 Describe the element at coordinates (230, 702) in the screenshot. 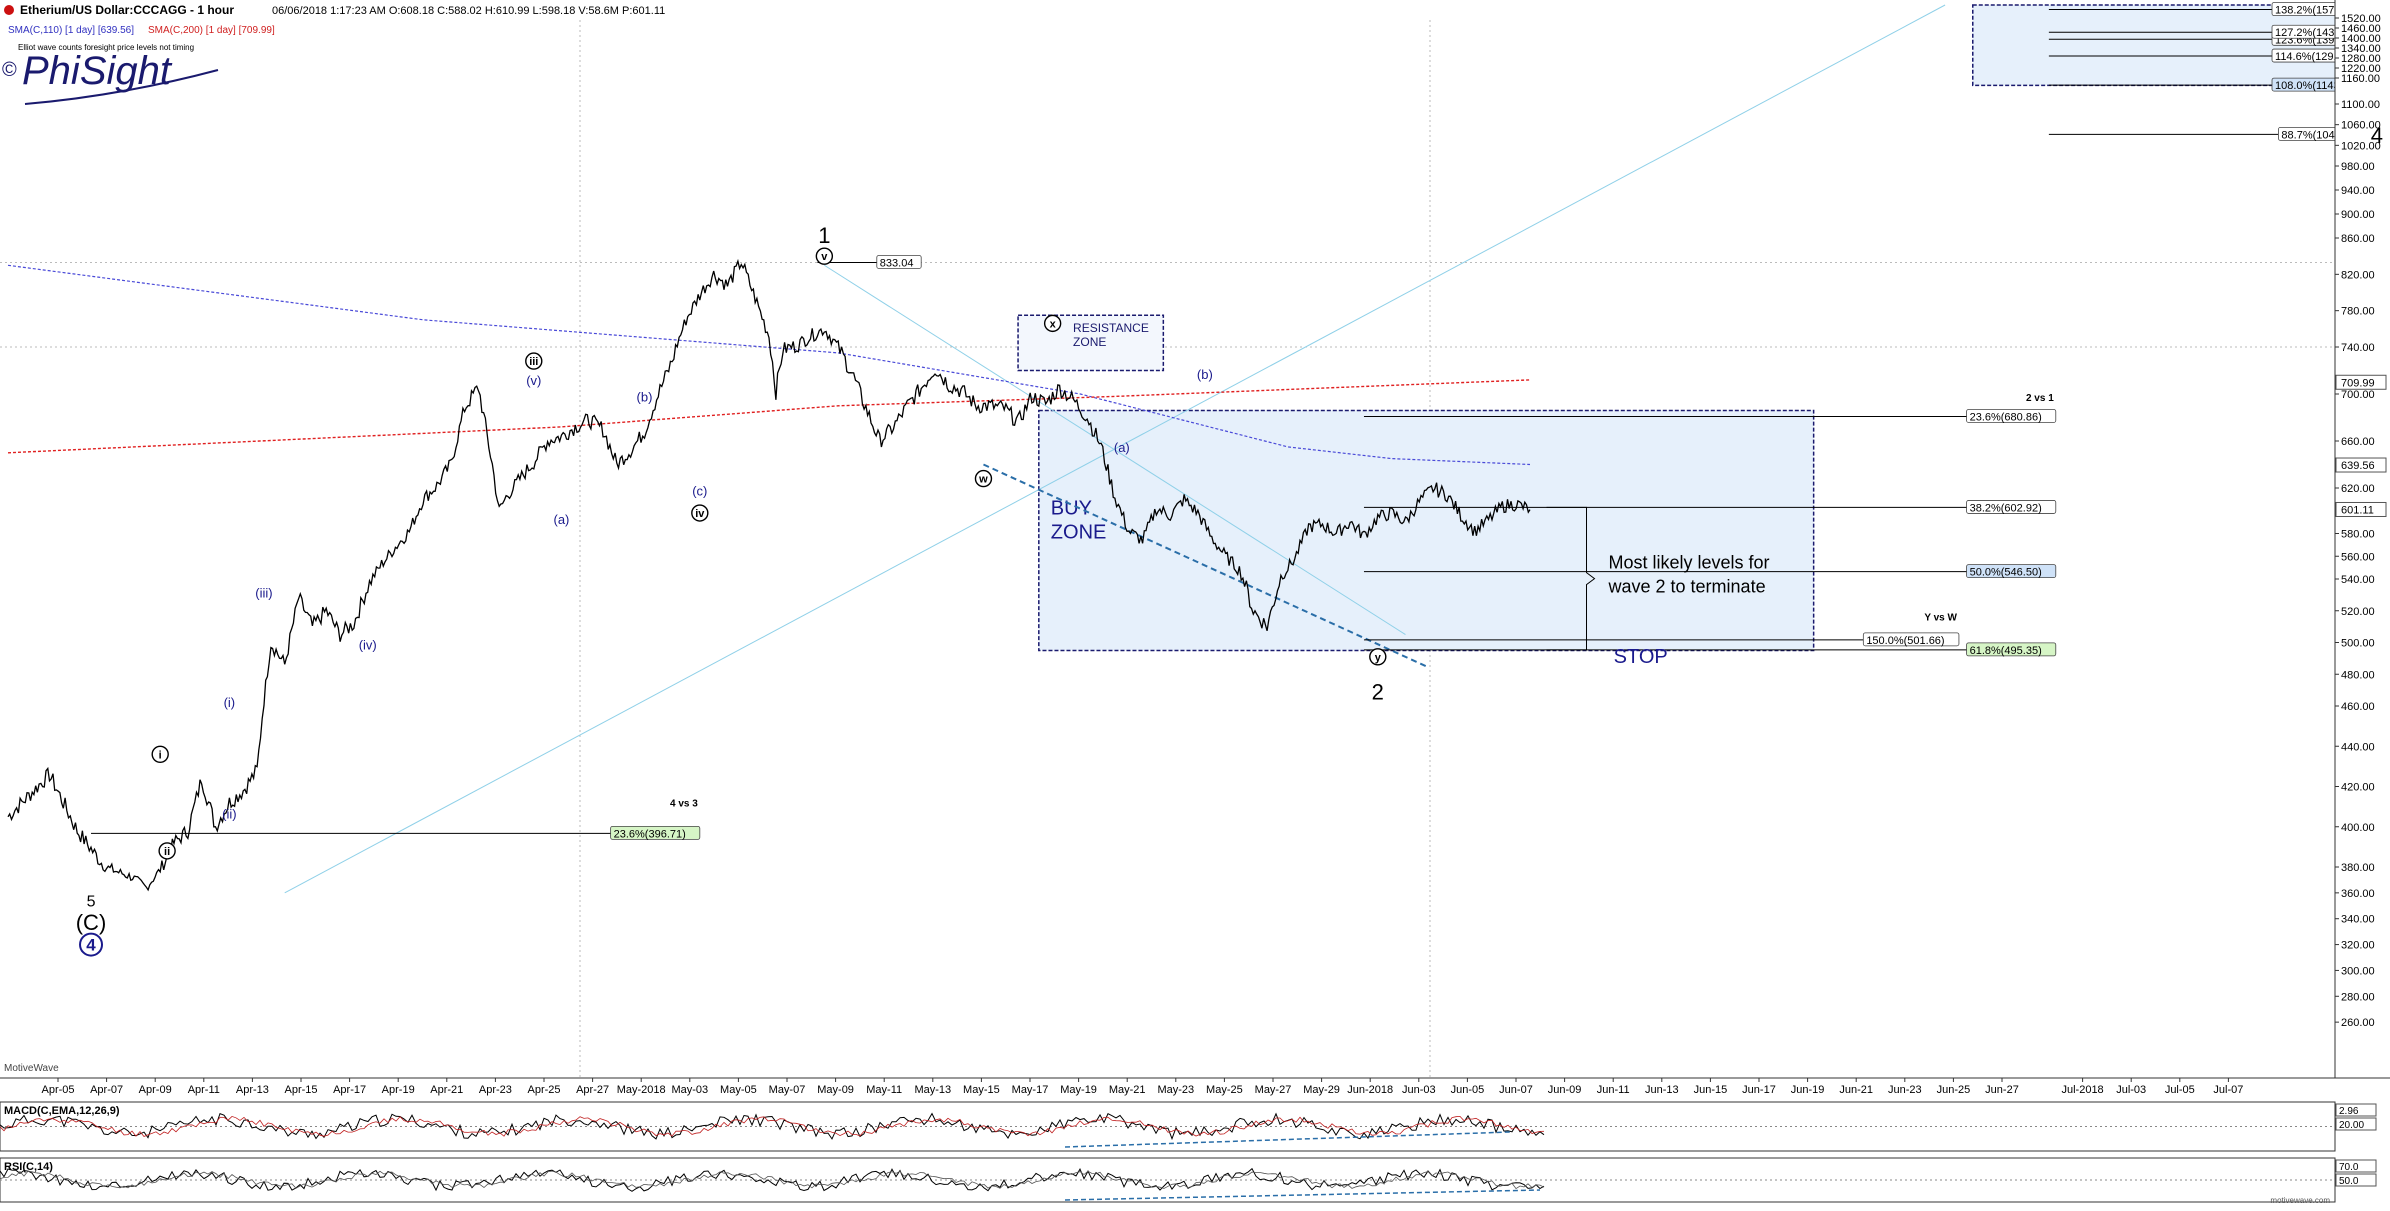

I see `wave-label-5: (i)` at that location.